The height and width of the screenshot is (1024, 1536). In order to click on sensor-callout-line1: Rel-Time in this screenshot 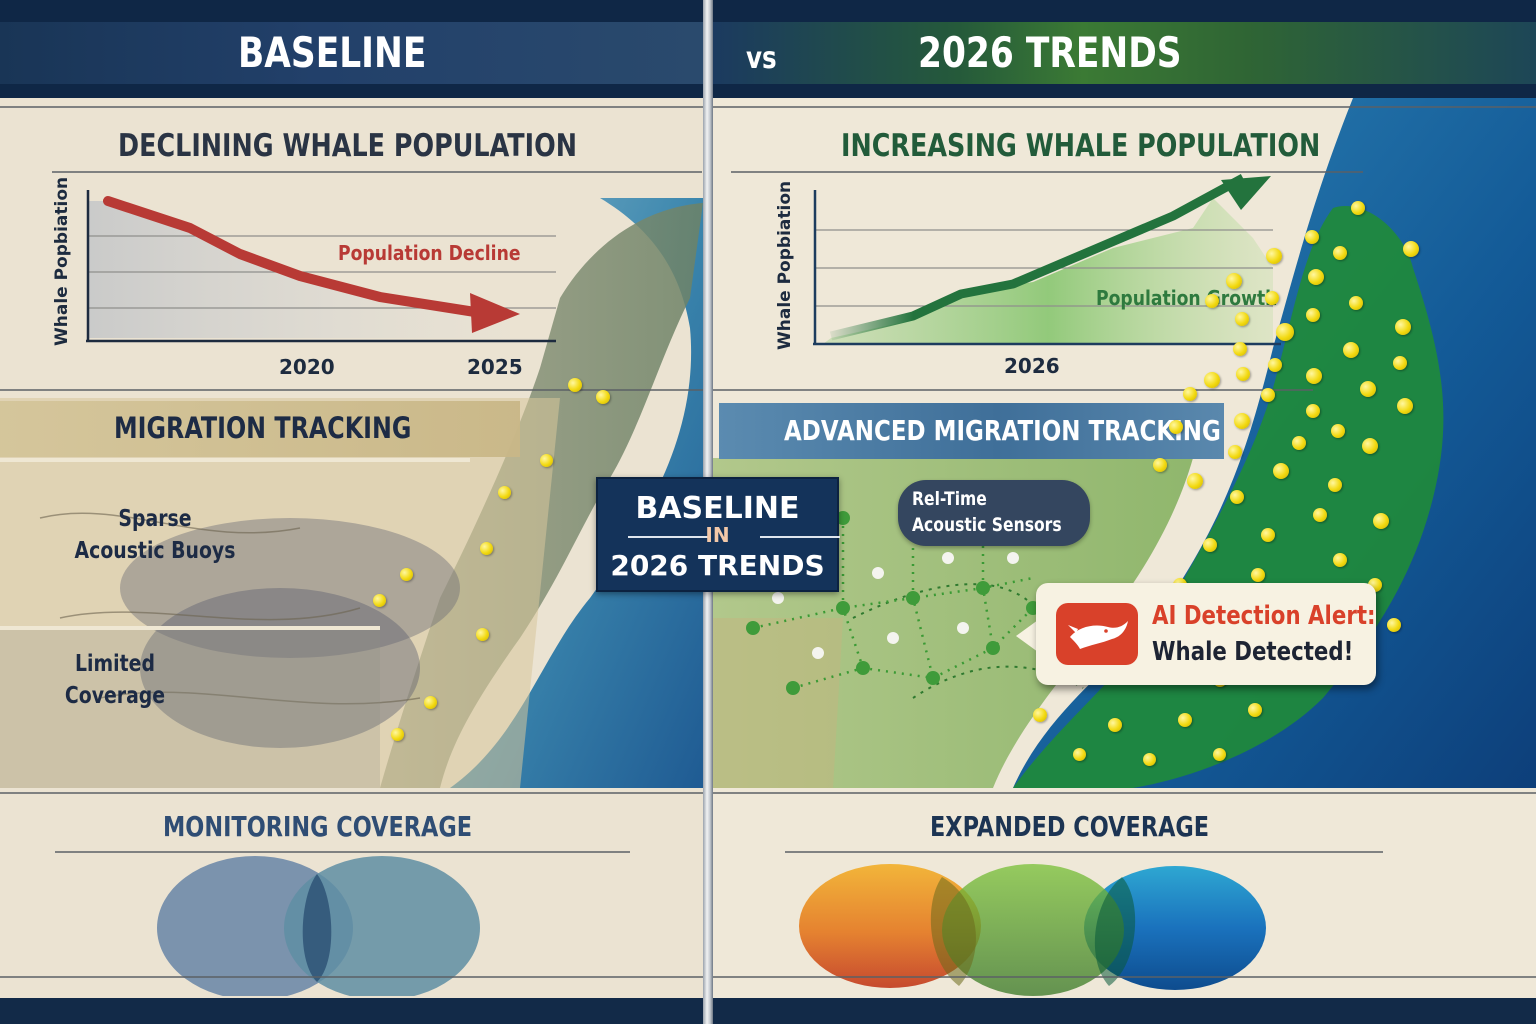, I will do `click(949, 499)`.